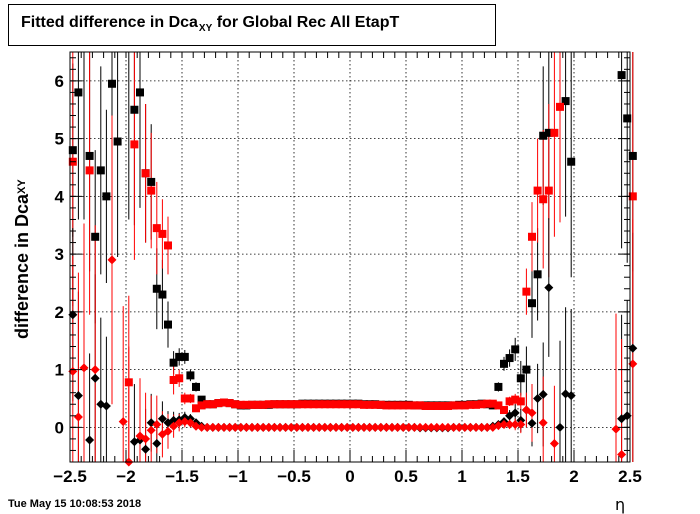 The width and height of the screenshot is (700, 514). I want to click on x-tick-label: −2.5, so click(70, 476).